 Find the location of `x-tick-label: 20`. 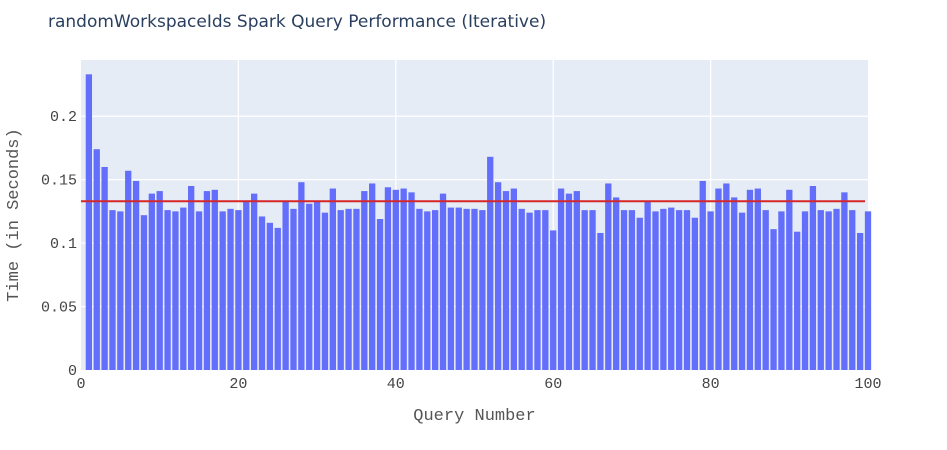

x-tick-label: 20 is located at coordinates (238, 384).